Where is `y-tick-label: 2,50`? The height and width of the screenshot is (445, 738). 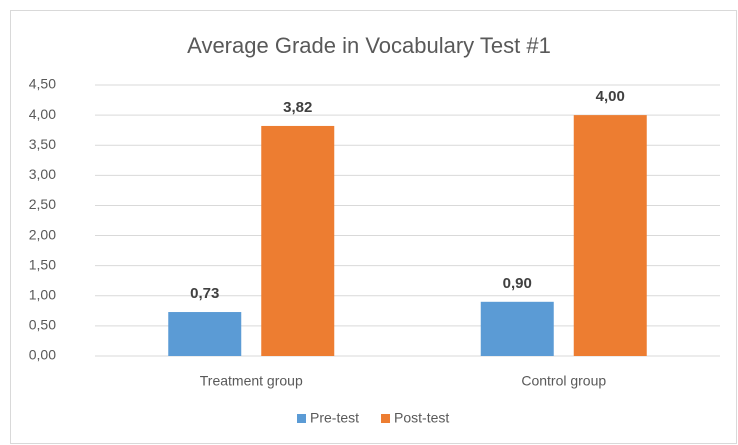
y-tick-label: 2,50 is located at coordinates (42, 204).